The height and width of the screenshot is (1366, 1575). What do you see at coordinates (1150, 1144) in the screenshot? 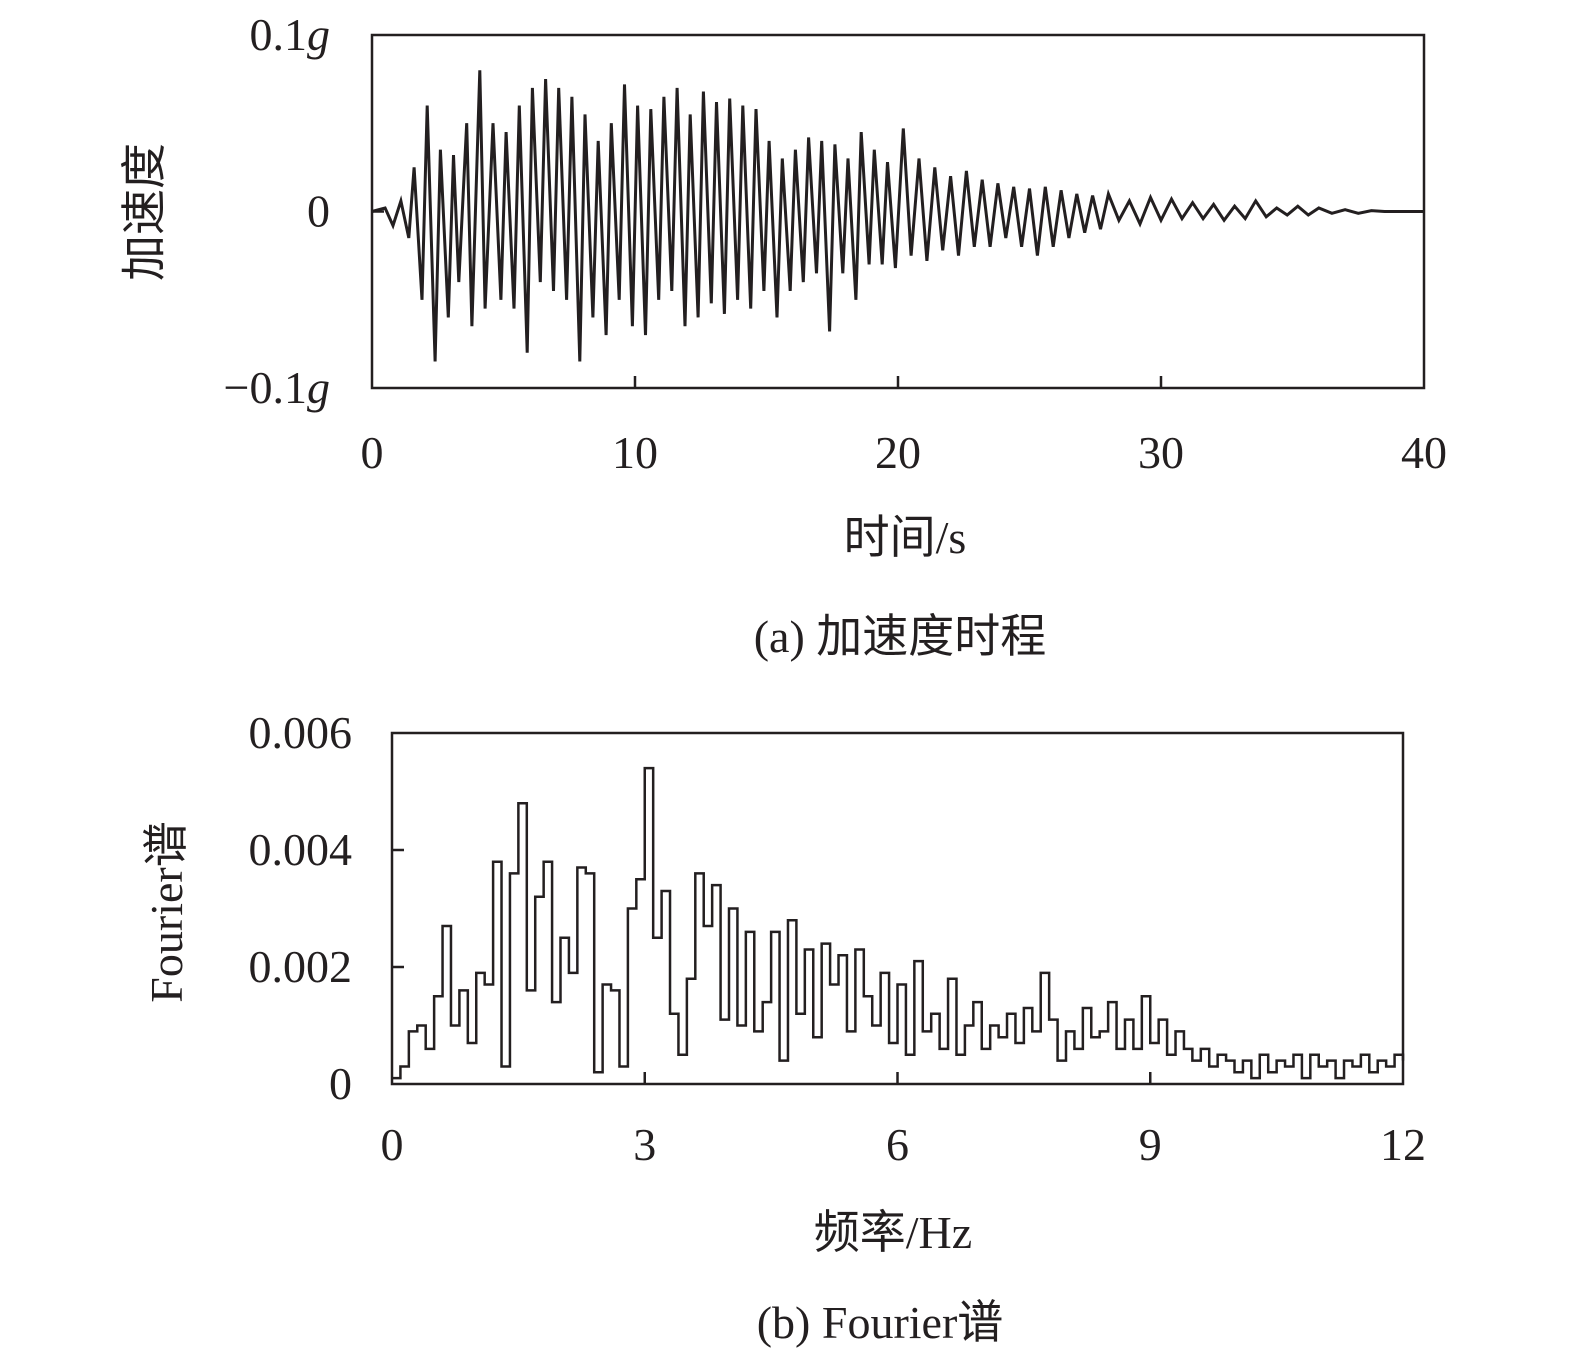
I see `chart-b-x-tick-label: 9` at bounding box center [1150, 1144].